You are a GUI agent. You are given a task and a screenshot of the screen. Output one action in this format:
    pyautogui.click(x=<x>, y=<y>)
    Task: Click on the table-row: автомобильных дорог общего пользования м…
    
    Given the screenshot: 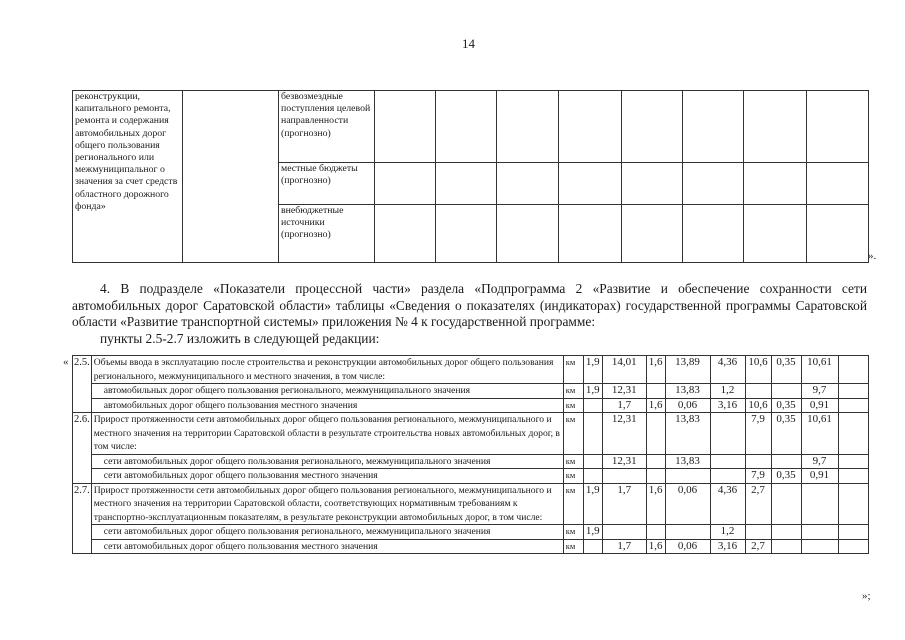 What is the action you would take?
    pyautogui.click(x=471, y=405)
    